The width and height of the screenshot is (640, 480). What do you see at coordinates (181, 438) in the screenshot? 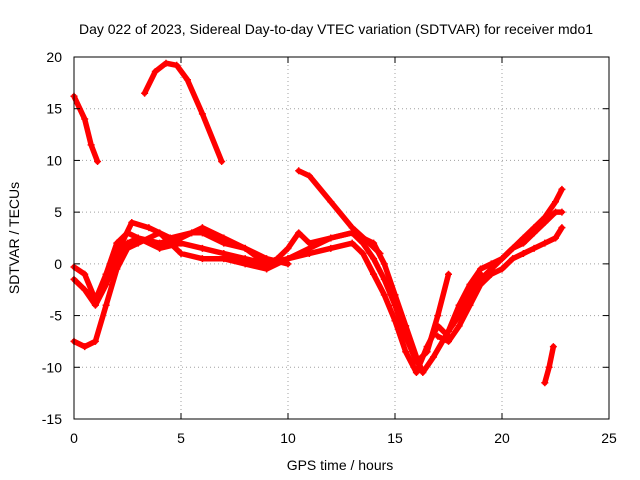
I see `x-tick-label: 5` at bounding box center [181, 438].